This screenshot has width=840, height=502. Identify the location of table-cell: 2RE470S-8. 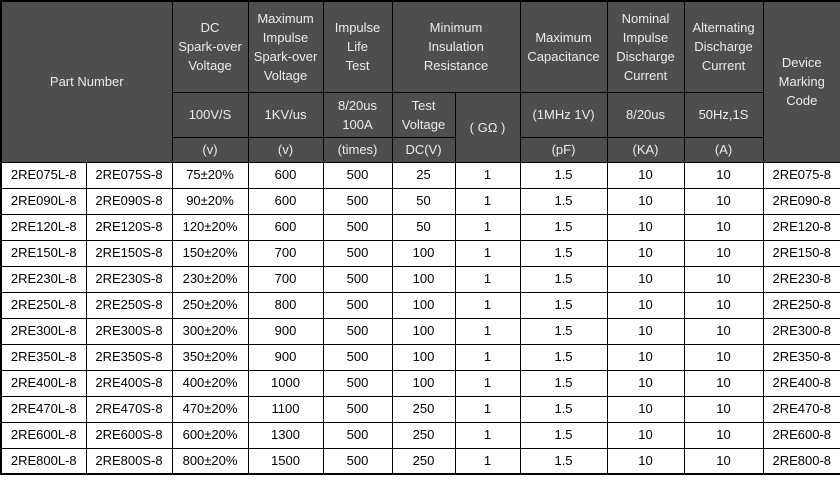
(129, 409).